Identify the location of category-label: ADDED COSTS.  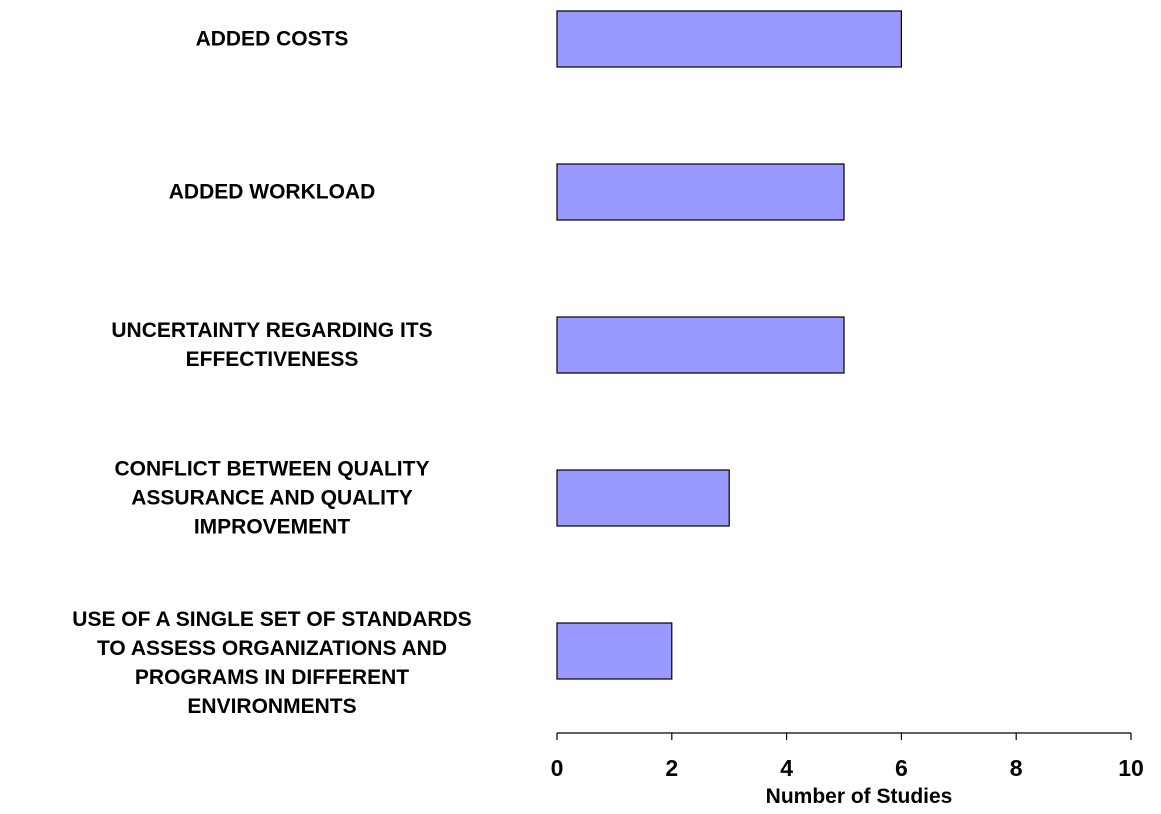
(272, 39).